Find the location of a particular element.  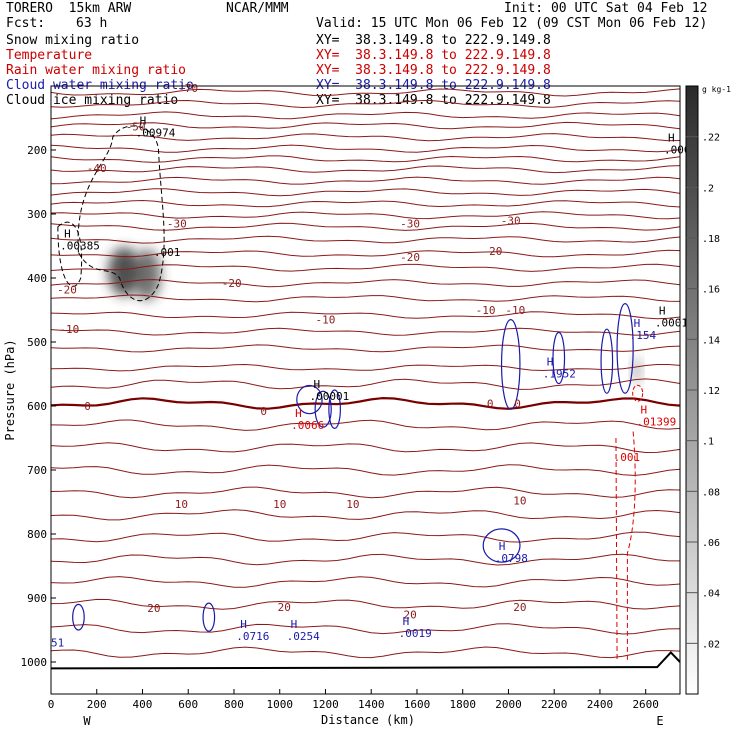

rain-contour is located at coordinates (616, 550).